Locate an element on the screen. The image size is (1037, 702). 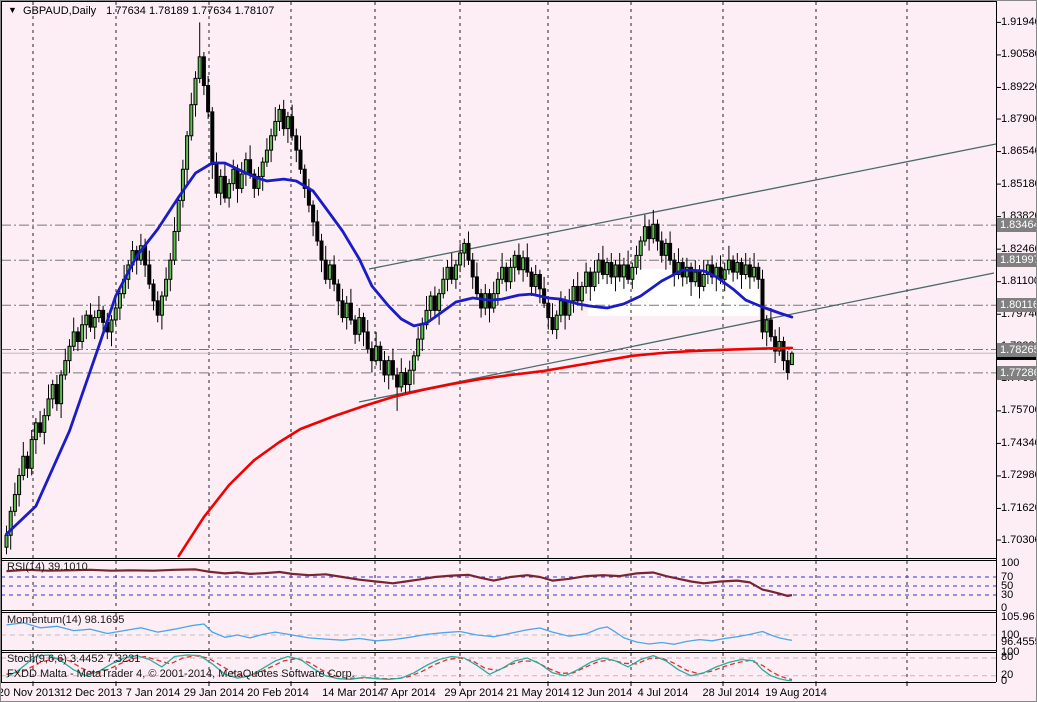
stochastic-indicator-label: Stoch(9,6,6) 3.4452 7.3231 is located at coordinates (74, 659).